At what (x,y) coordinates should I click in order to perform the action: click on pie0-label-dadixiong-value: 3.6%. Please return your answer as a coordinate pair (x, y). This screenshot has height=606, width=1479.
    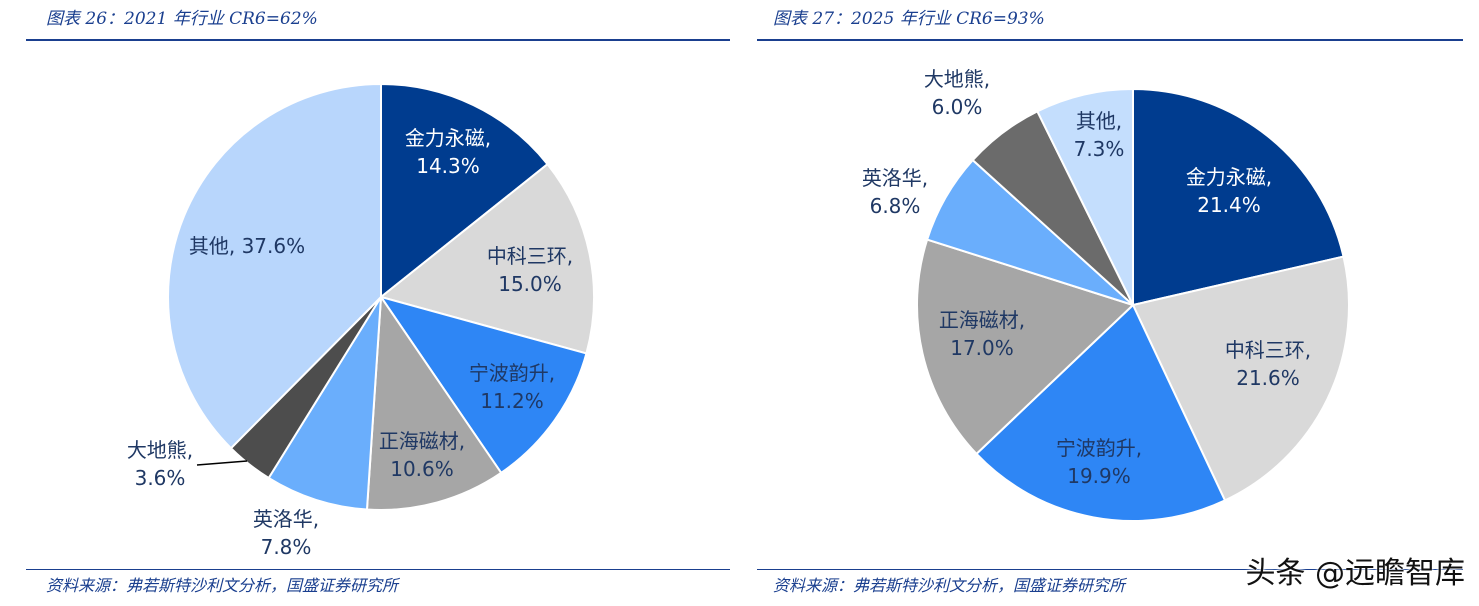
    Looking at the image, I should click on (160, 478).